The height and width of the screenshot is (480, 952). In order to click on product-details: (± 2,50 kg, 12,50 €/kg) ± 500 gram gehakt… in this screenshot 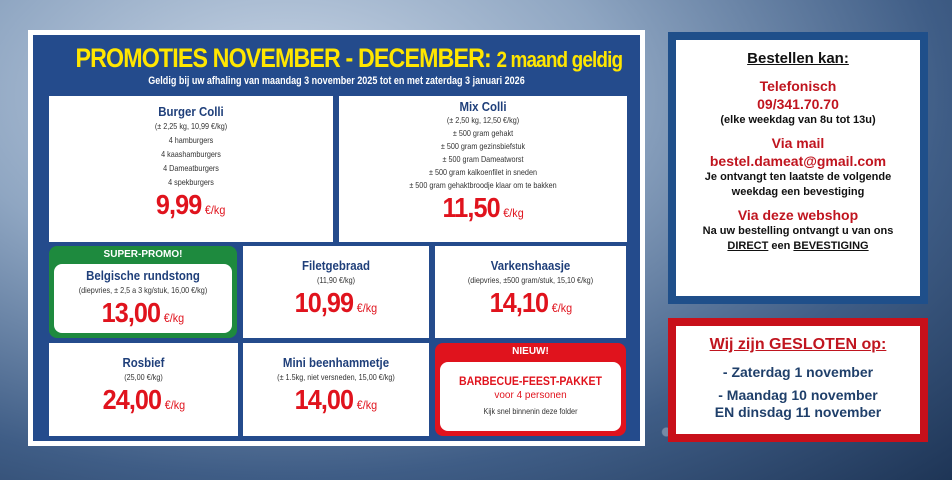, I will do `click(483, 152)`.